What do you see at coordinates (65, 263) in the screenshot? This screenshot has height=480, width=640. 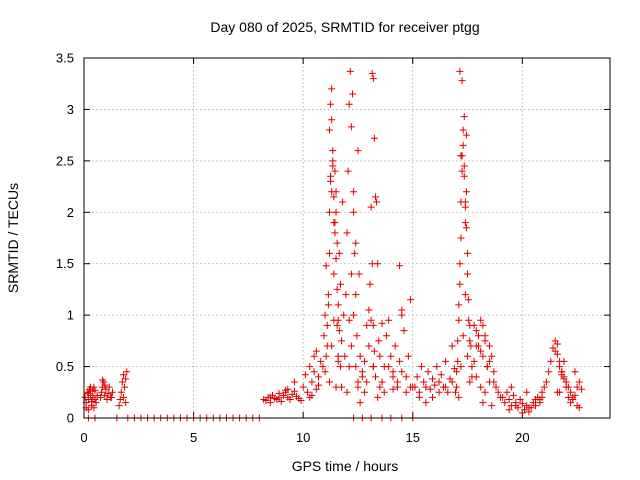 I see `y-tick-label: 1.5` at bounding box center [65, 263].